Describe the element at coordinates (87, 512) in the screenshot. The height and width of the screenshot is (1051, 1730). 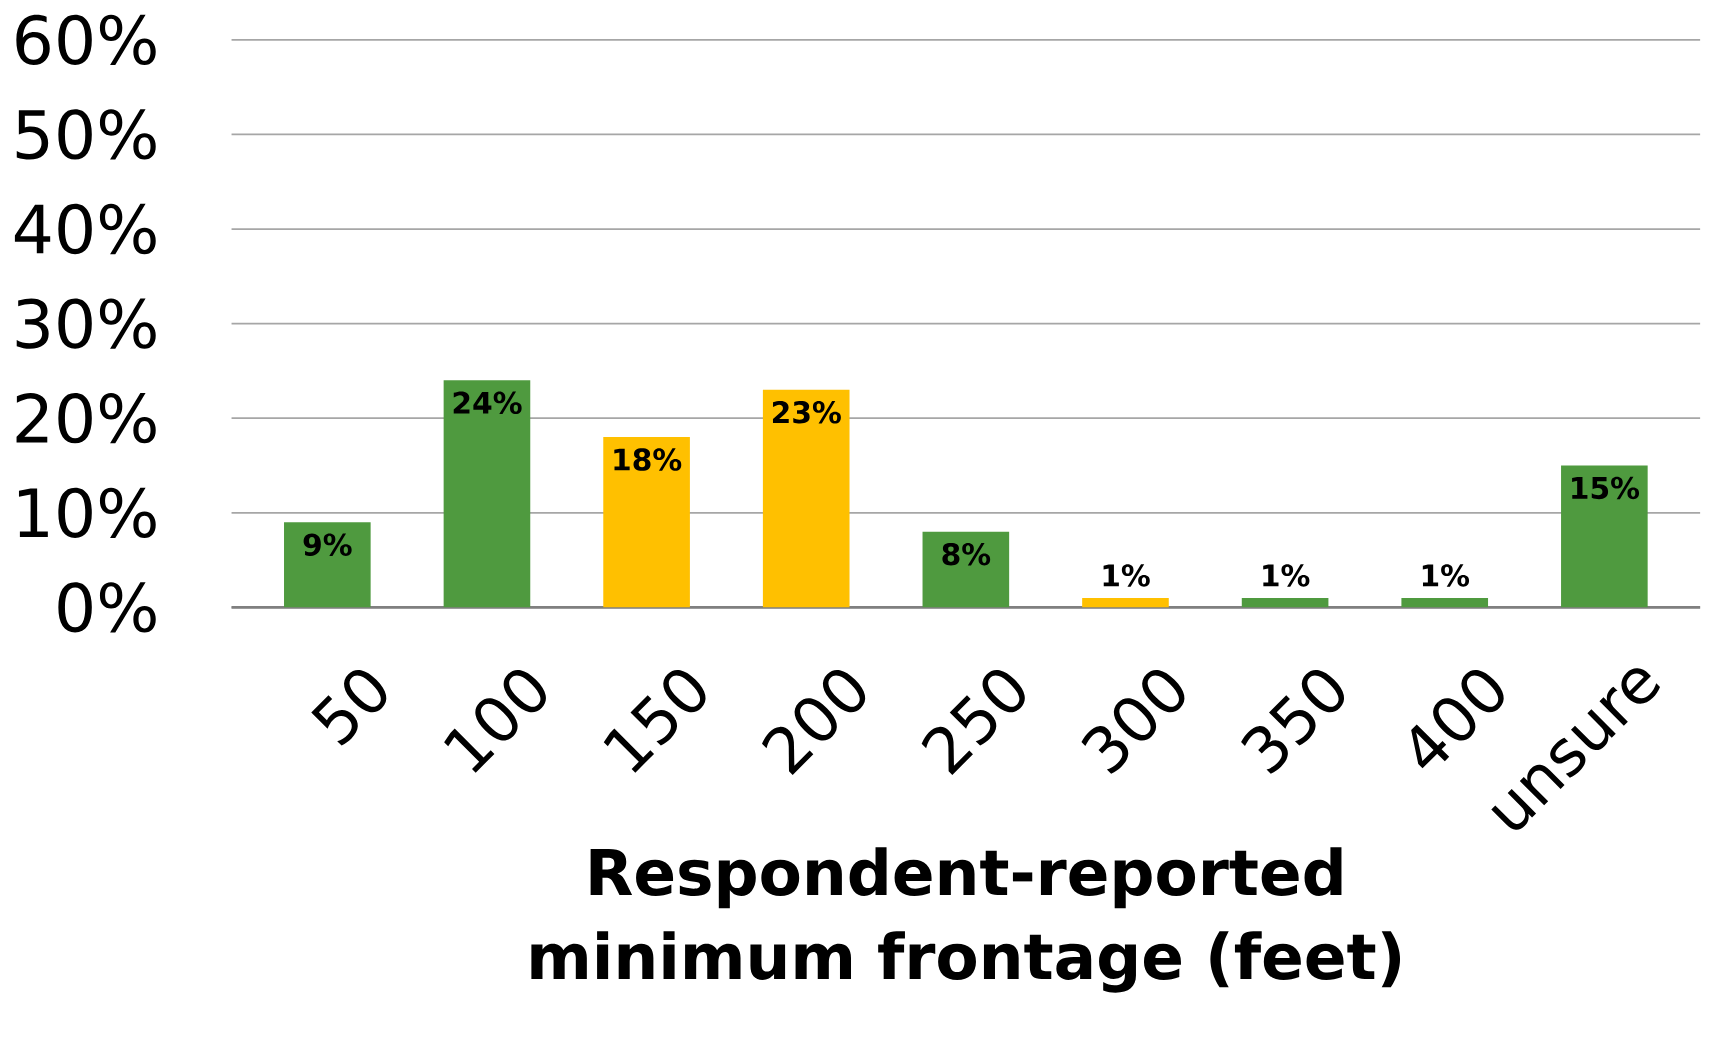
I see `y-tick-label: 10%` at that location.